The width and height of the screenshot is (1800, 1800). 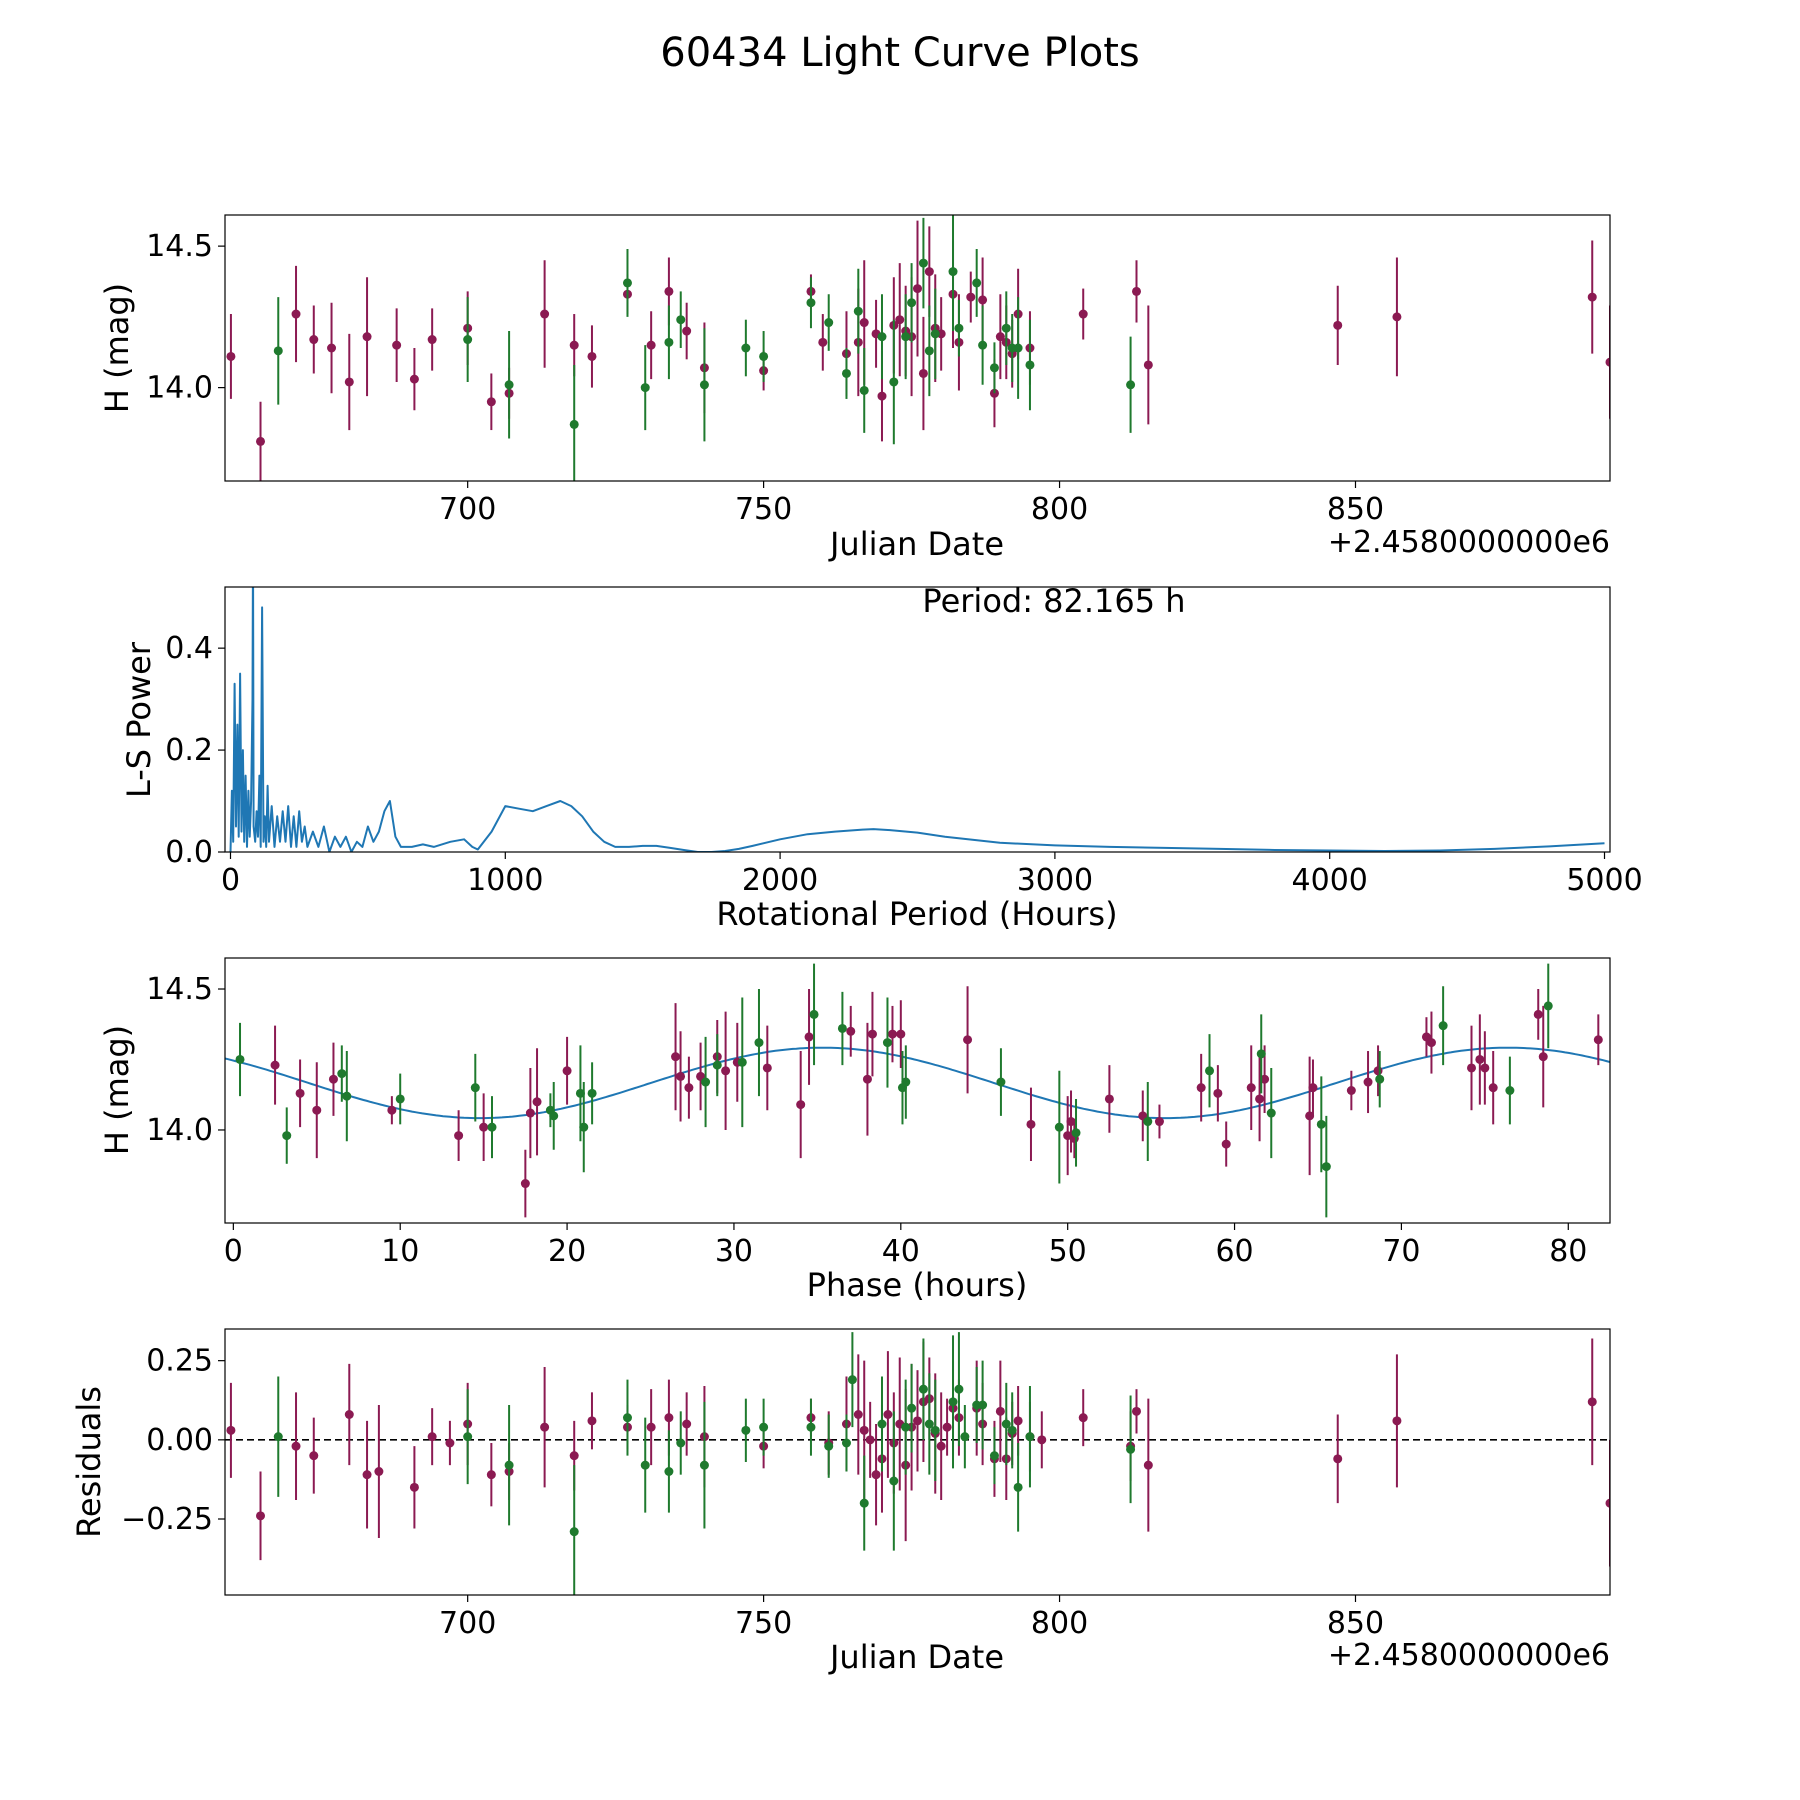 What do you see at coordinates (901, 1251) in the screenshot?
I see `phased-xtick-label: 40` at bounding box center [901, 1251].